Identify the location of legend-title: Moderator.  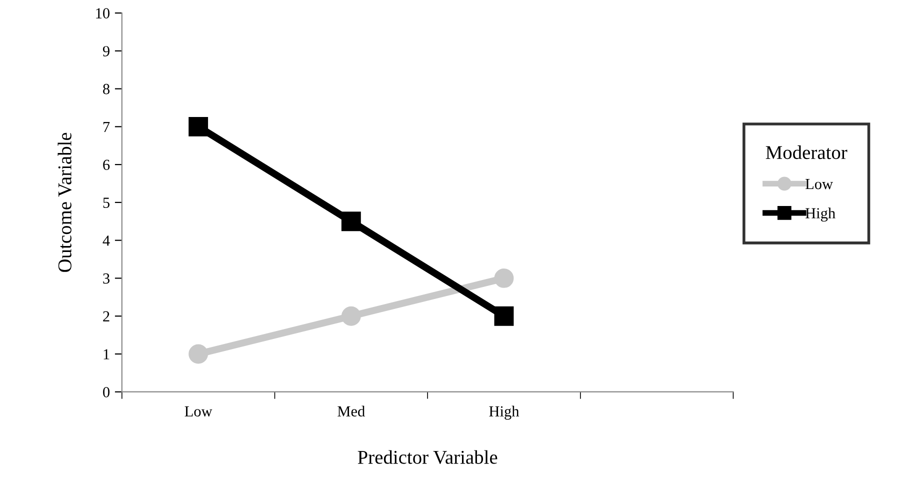
(807, 152).